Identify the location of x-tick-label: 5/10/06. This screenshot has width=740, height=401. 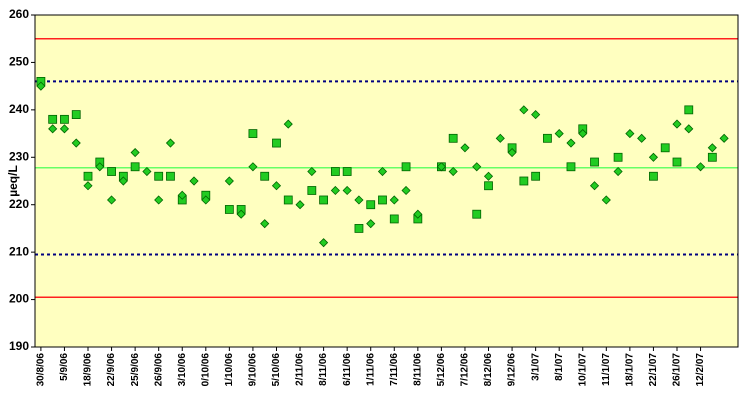
(276, 370).